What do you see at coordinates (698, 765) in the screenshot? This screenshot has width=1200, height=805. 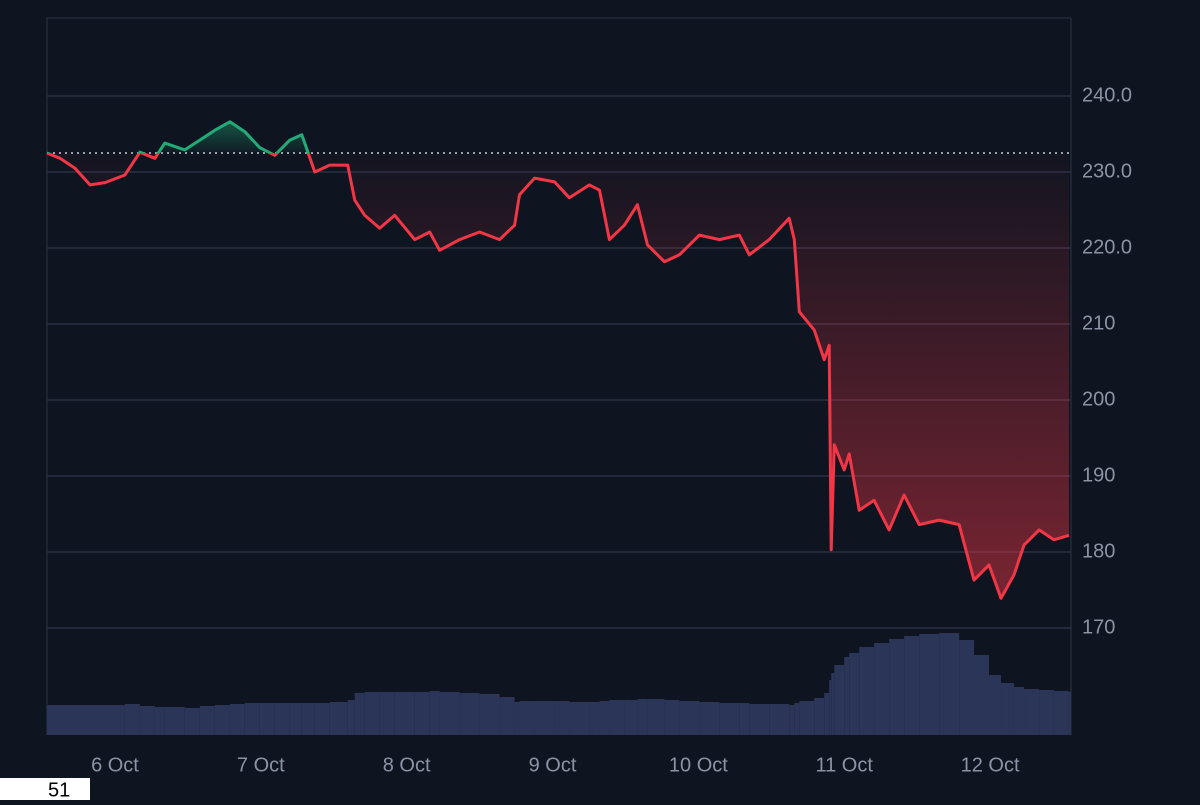 I see `x-tick-label: 10 Oct` at bounding box center [698, 765].